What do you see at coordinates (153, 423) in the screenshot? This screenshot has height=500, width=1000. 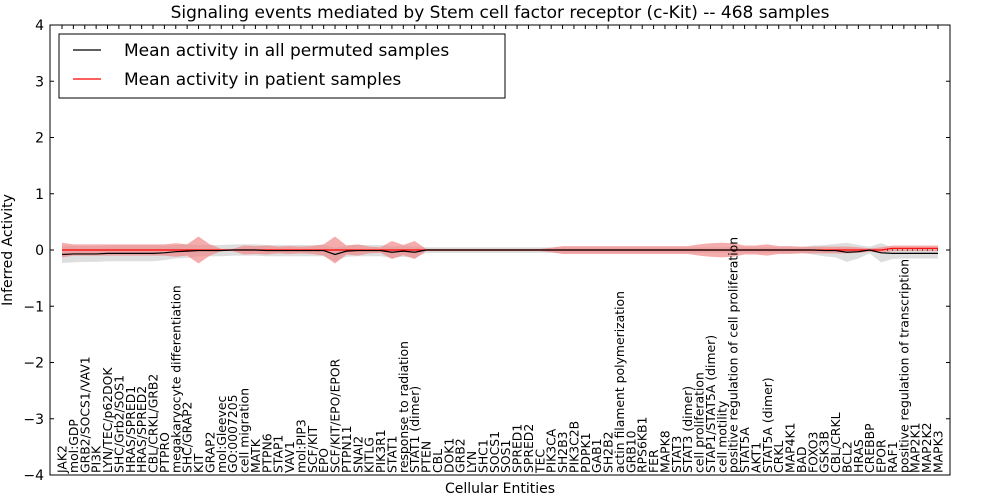 I see `x-tick-label: CBL/CRKL/GRB2` at bounding box center [153, 423].